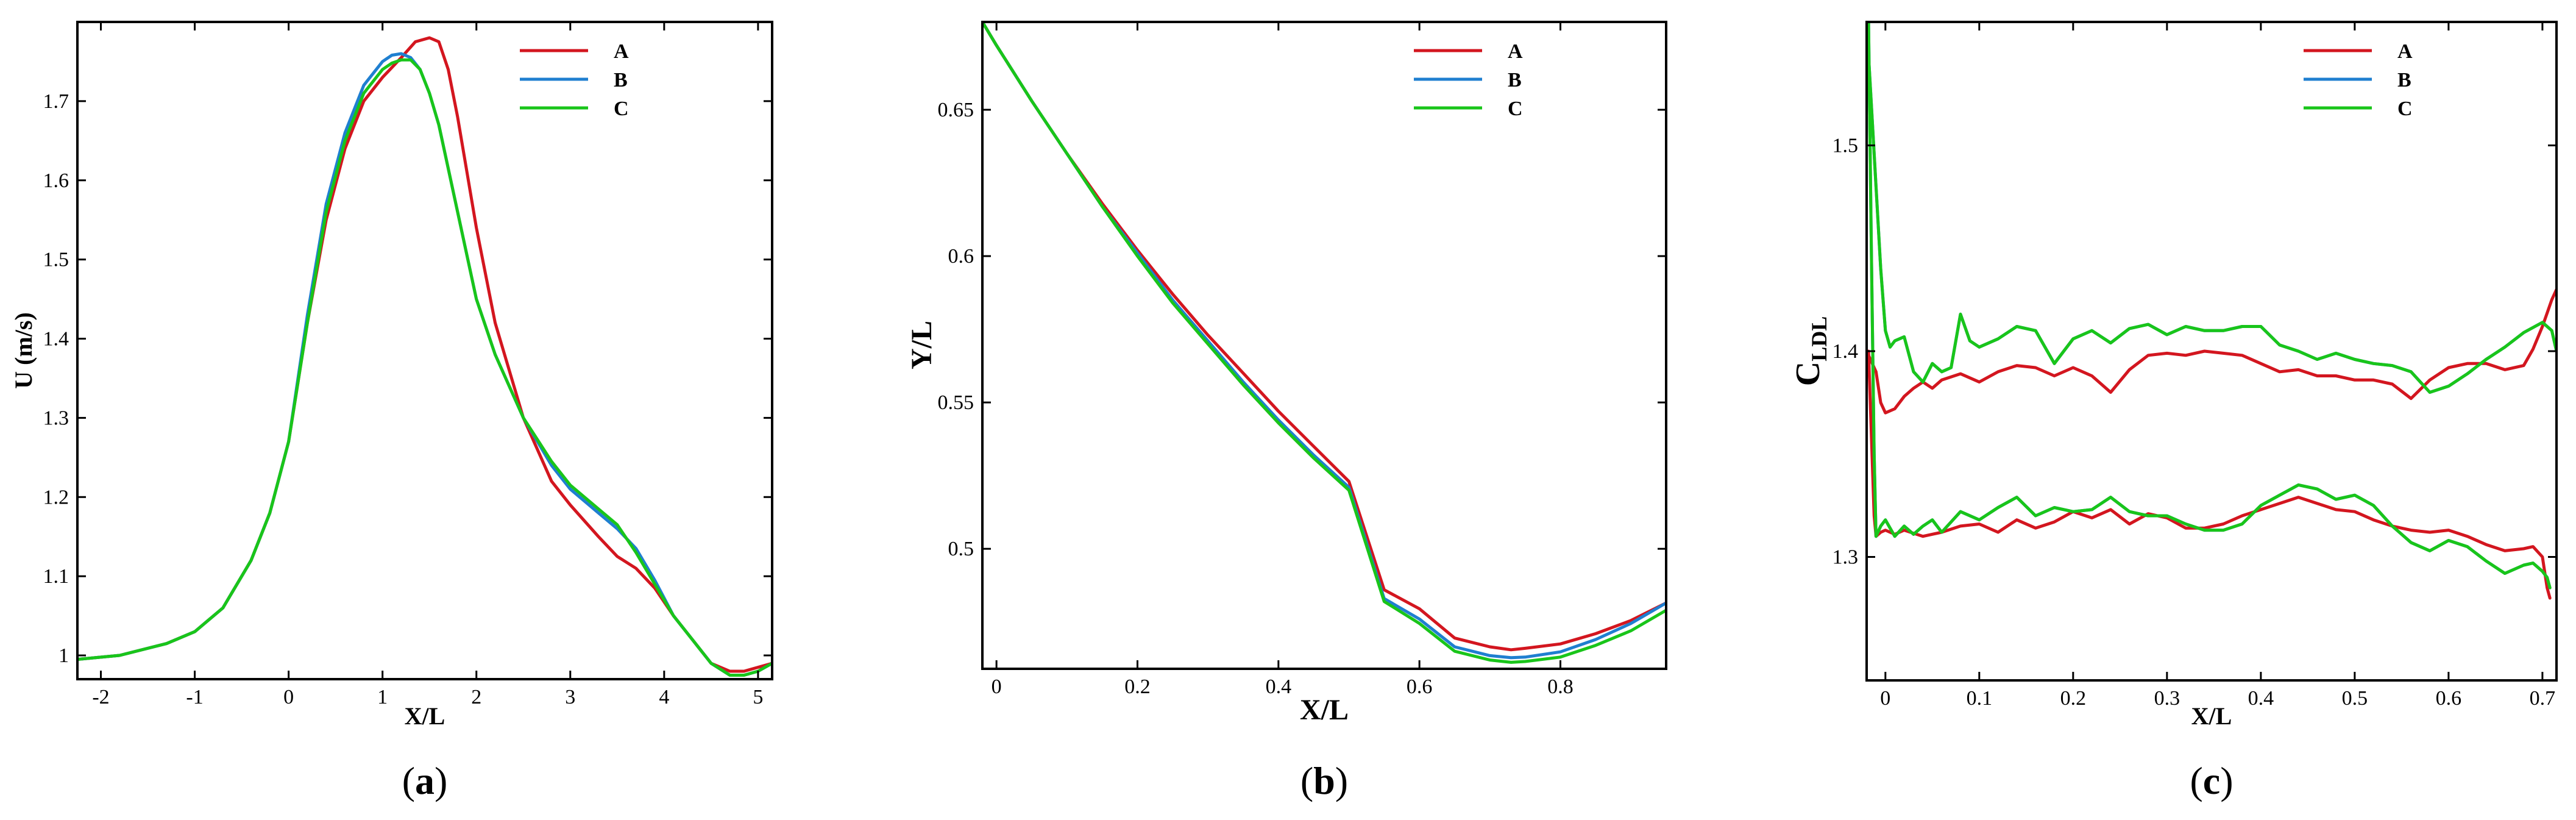 The width and height of the screenshot is (2576, 820). What do you see at coordinates (1325, 710) in the screenshot?
I see `panel-b-x-axis-label: X/L` at bounding box center [1325, 710].